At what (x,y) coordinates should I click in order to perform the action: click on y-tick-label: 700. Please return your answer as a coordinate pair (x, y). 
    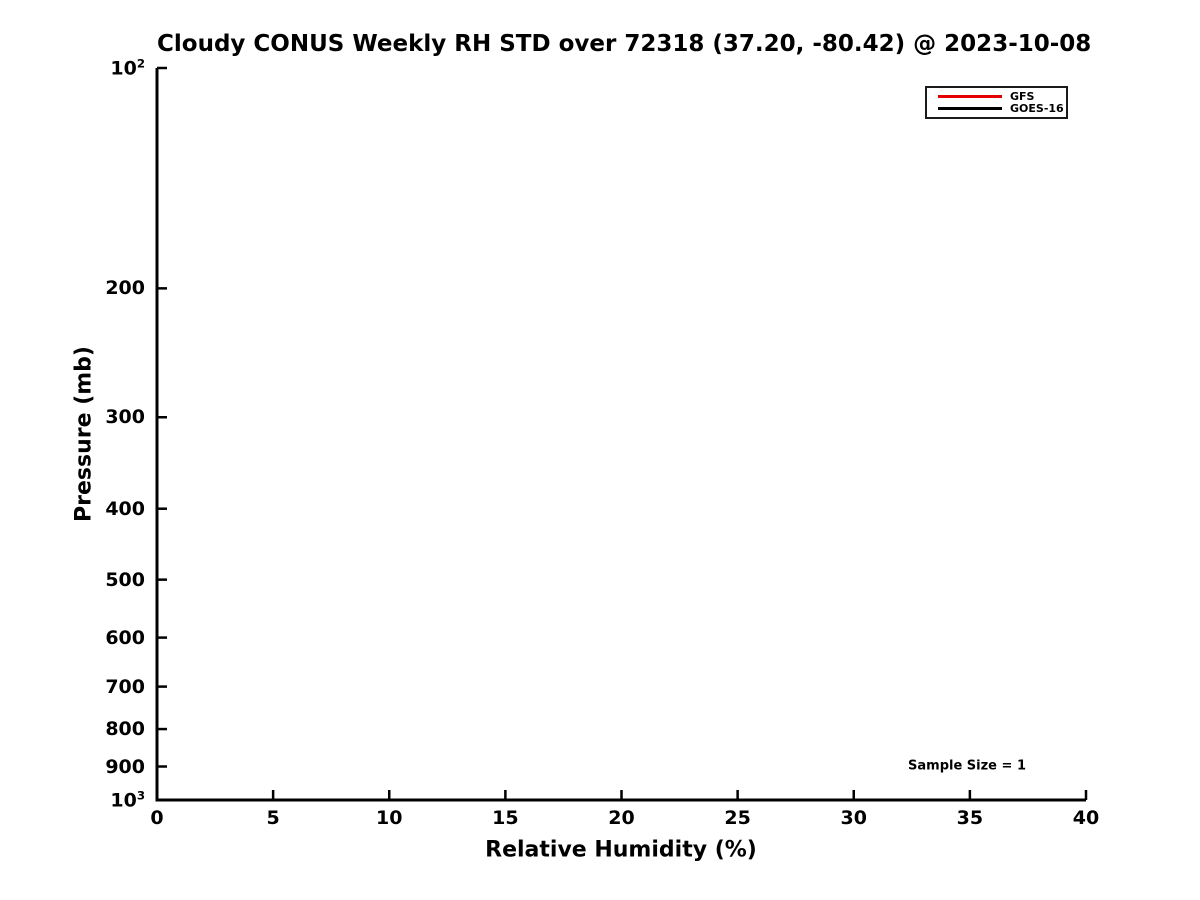
    Looking at the image, I should click on (125, 686).